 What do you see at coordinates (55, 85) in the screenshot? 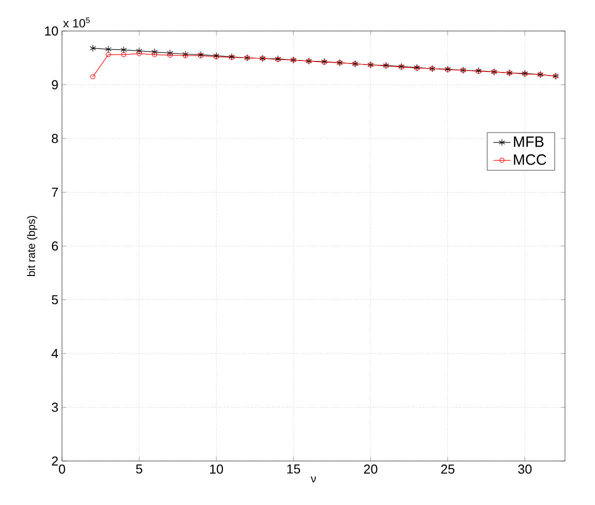
I see `y-tick-label: 9` at bounding box center [55, 85].